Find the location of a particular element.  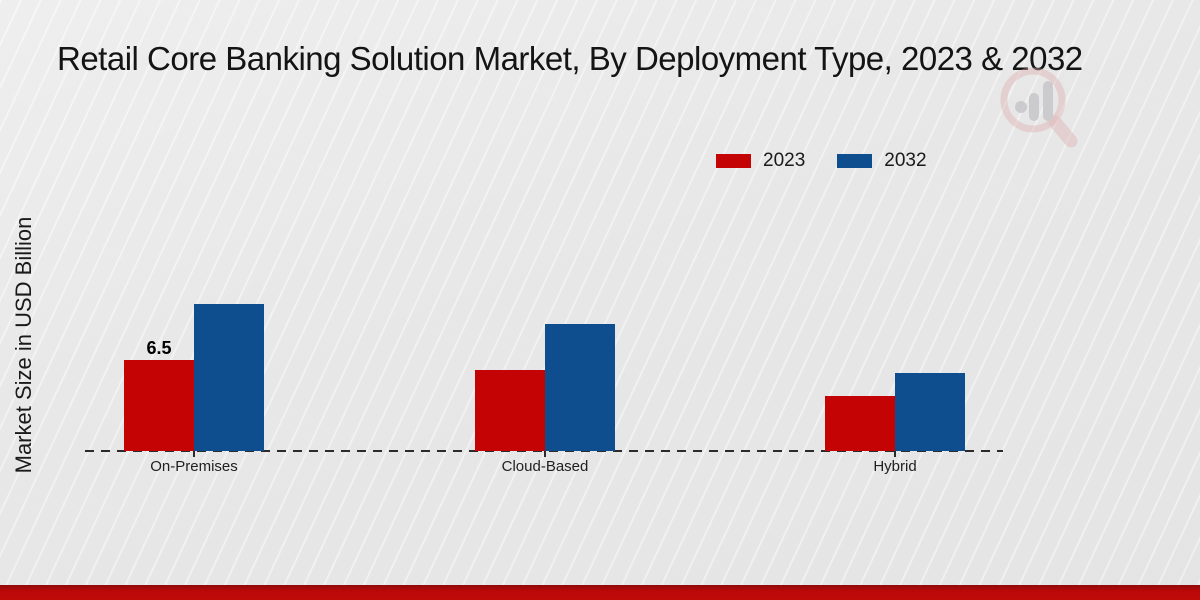

x-axis-tick-on-premises is located at coordinates (194, 454).